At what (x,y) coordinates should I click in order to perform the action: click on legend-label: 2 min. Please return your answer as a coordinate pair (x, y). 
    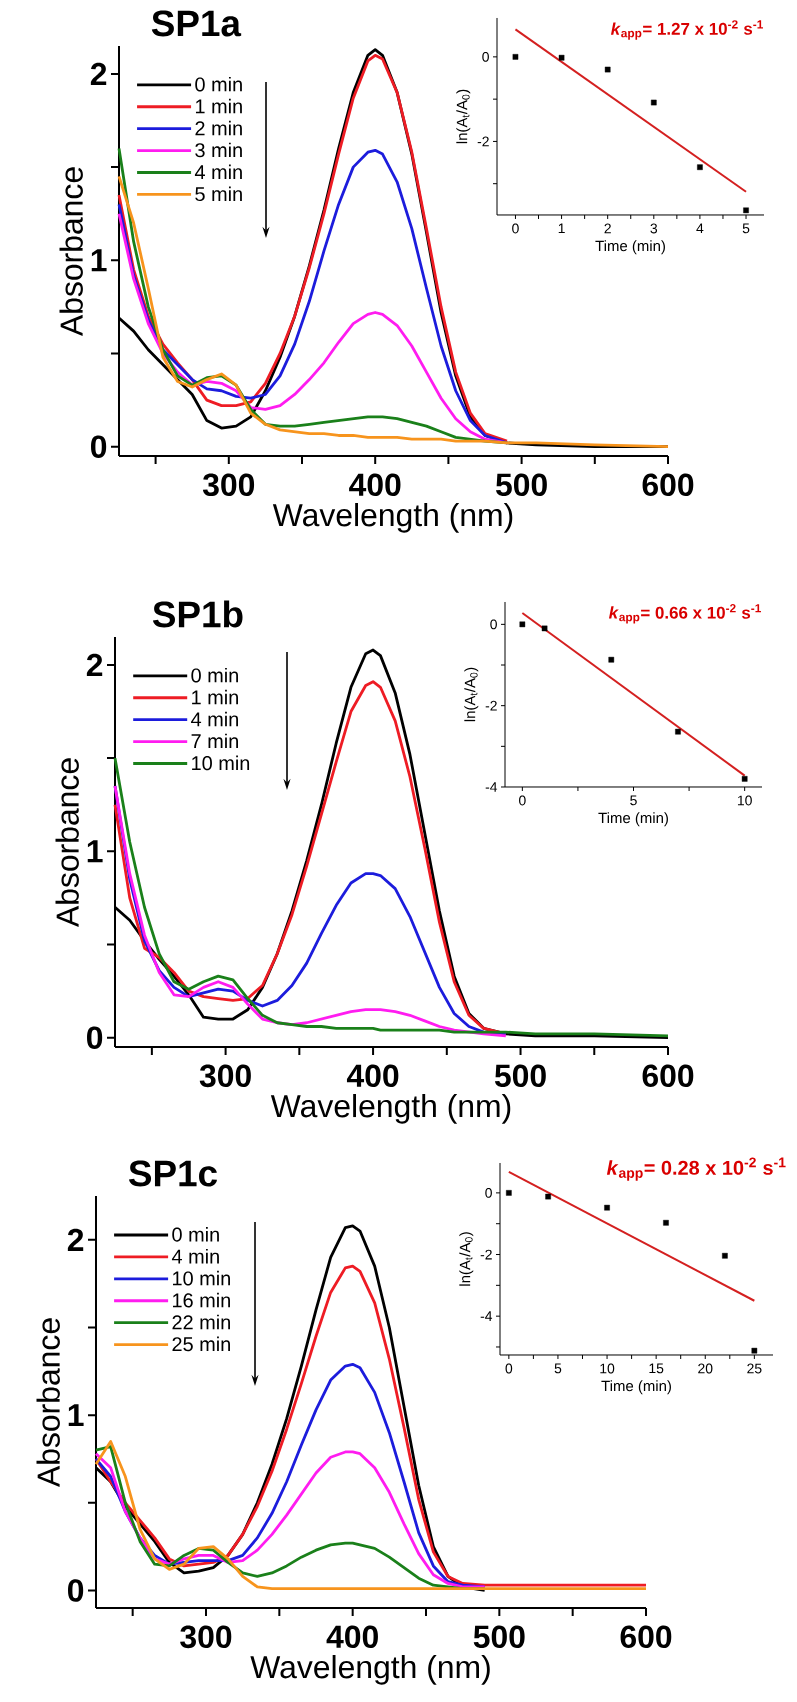
    Looking at the image, I should click on (218, 128).